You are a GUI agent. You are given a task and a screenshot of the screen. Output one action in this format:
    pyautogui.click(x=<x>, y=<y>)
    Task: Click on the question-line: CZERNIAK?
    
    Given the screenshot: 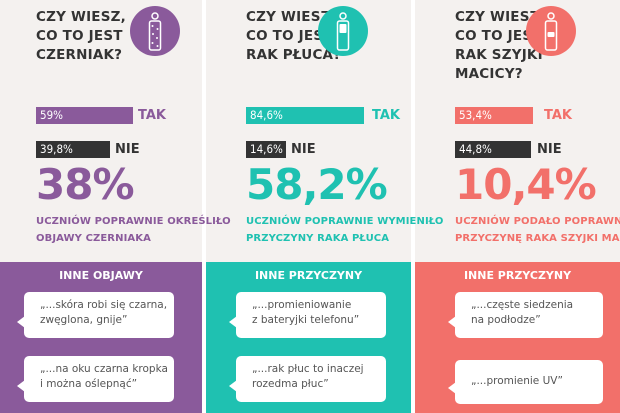 What is the action you would take?
    pyautogui.click(x=79, y=55)
    